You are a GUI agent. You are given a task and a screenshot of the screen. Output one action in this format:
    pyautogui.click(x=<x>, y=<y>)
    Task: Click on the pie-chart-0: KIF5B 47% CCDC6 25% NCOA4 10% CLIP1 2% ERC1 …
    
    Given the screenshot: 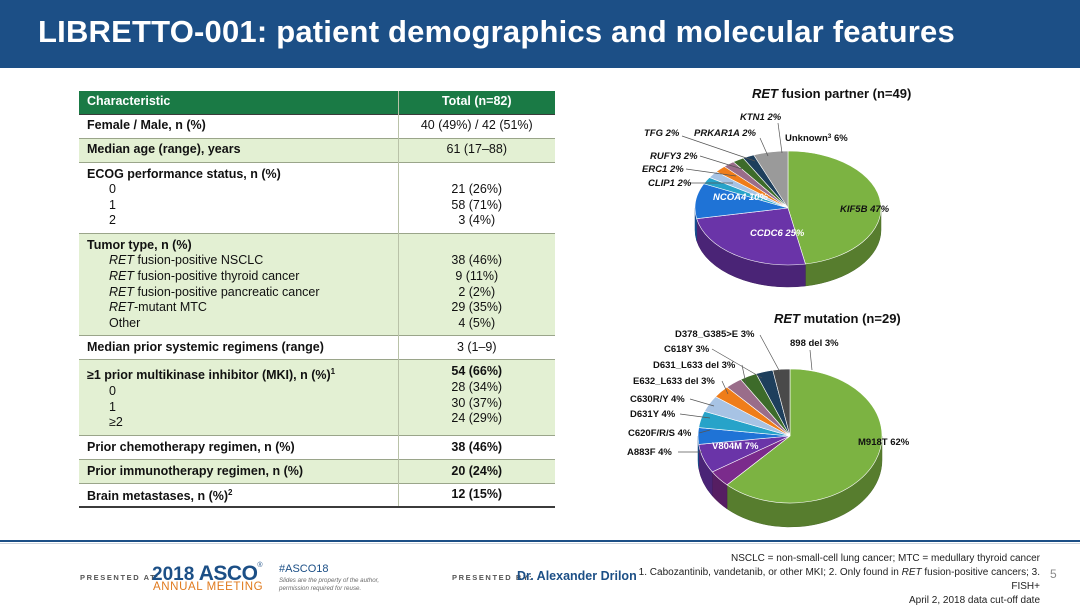 What is the action you would take?
    pyautogui.click(x=766, y=200)
    